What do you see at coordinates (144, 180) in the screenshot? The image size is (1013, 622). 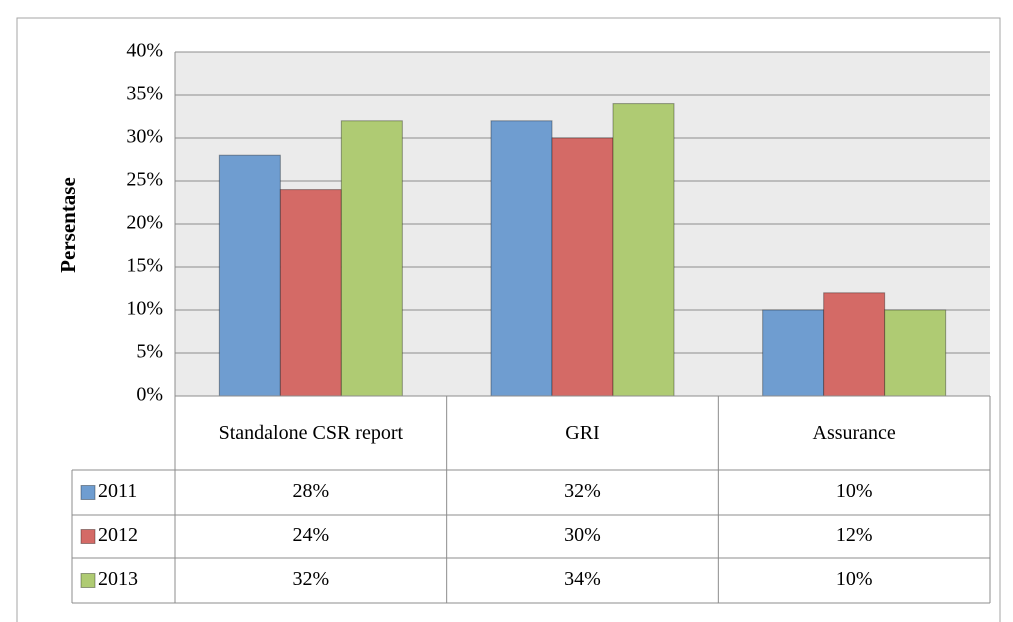 I see `y-tick-label: 25%` at bounding box center [144, 180].